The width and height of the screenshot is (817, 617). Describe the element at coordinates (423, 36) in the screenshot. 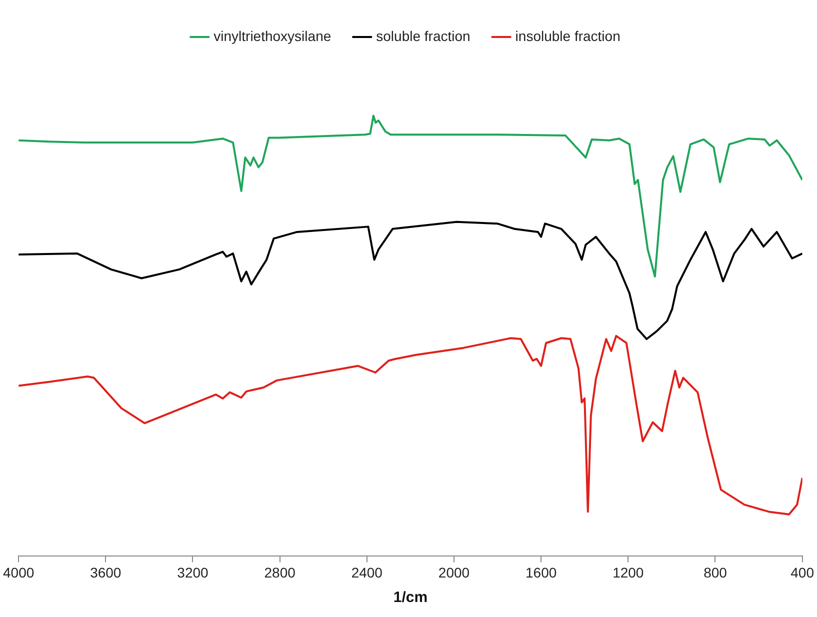

I see `legend-label: soluble fraction` at that location.